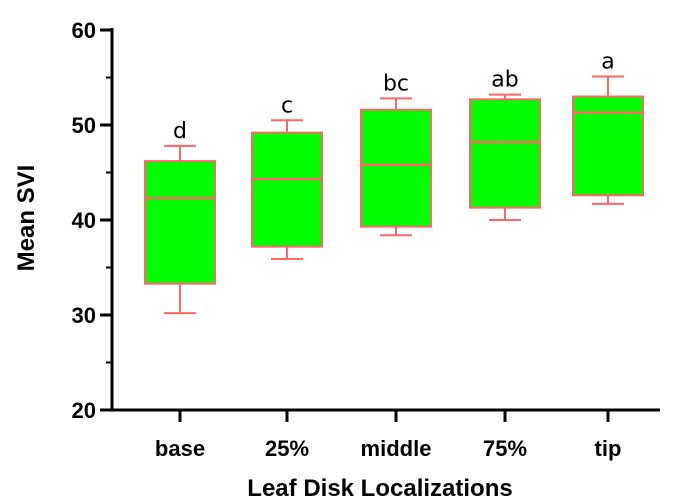  Describe the element at coordinates (84, 30) in the screenshot. I see `y-tick-label: 60` at that location.